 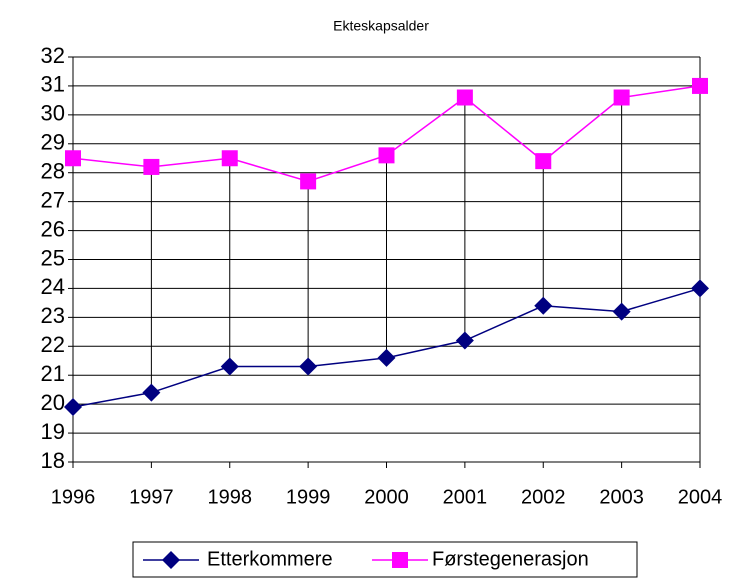 What do you see at coordinates (230, 497) in the screenshot?
I see `x-tick-label: 1998` at bounding box center [230, 497].